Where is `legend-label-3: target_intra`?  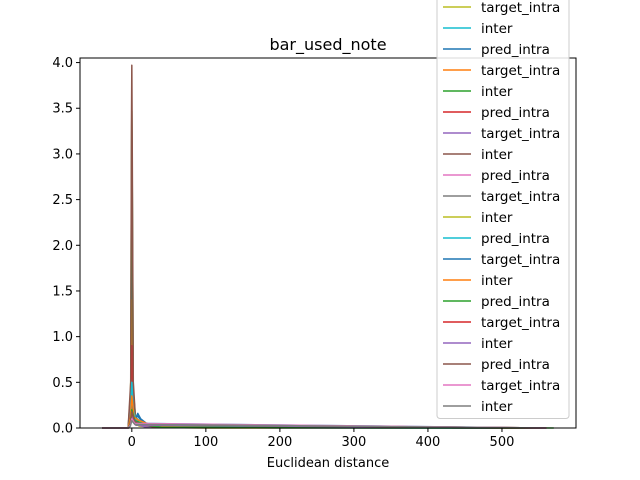 legend-label-3: target_intra is located at coordinates (520, 71).